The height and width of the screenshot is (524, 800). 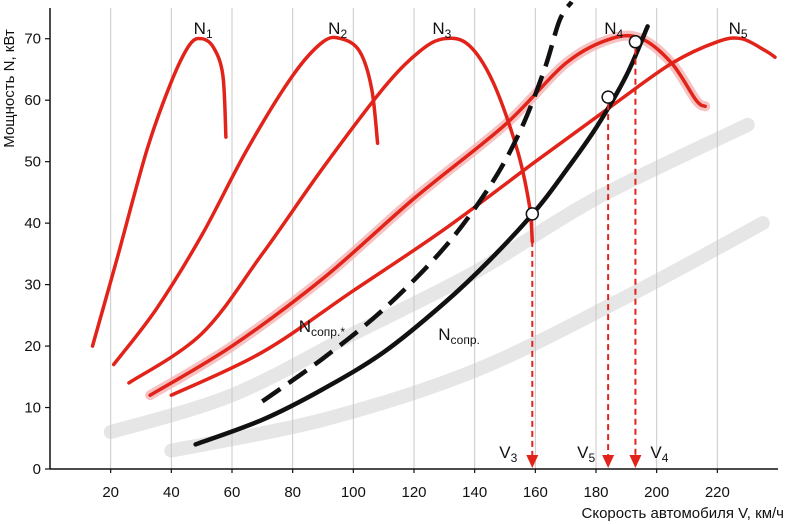 What do you see at coordinates (735, 28) in the screenshot?
I see `label-n5-main: N` at bounding box center [735, 28].